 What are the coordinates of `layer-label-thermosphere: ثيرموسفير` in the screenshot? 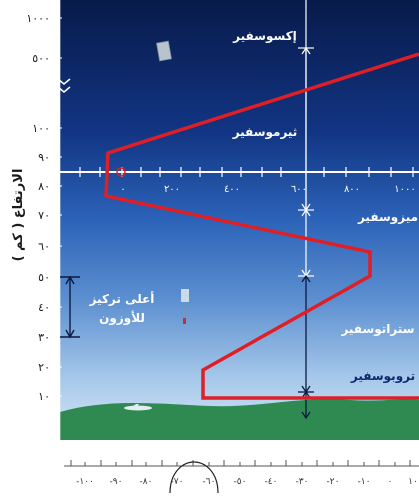 It's located at (265, 132).